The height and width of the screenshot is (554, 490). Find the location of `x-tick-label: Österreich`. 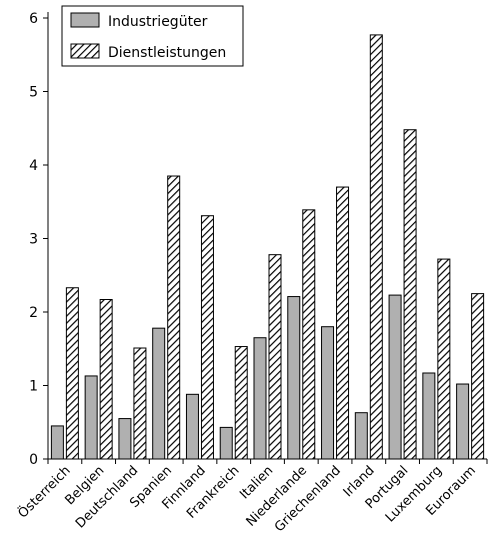

x-tick-label: Österreich is located at coordinates (44, 492).